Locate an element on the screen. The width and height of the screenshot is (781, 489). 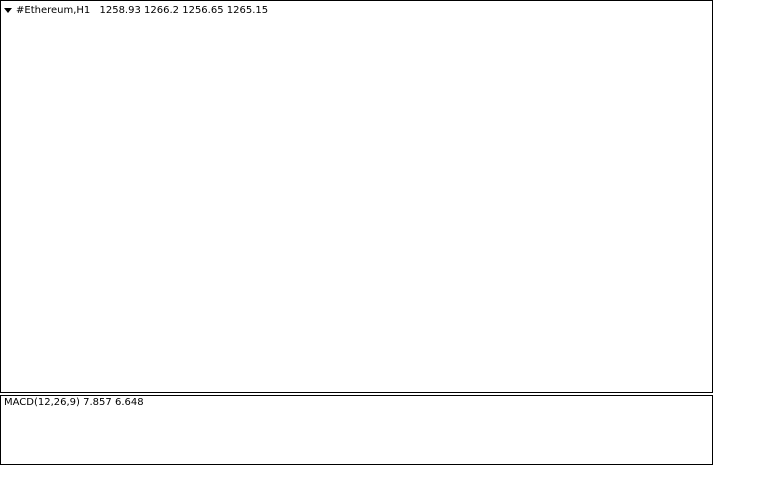
macd-value: 7.857 is located at coordinates (97, 402).